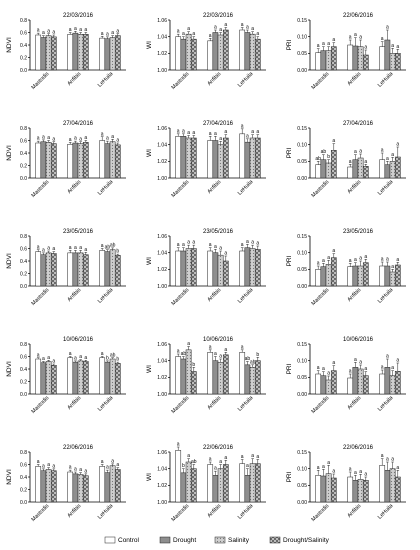 This screenshot has height=550, width=420. I want to click on panel-date-title: 22/03/2016, so click(78, 16).